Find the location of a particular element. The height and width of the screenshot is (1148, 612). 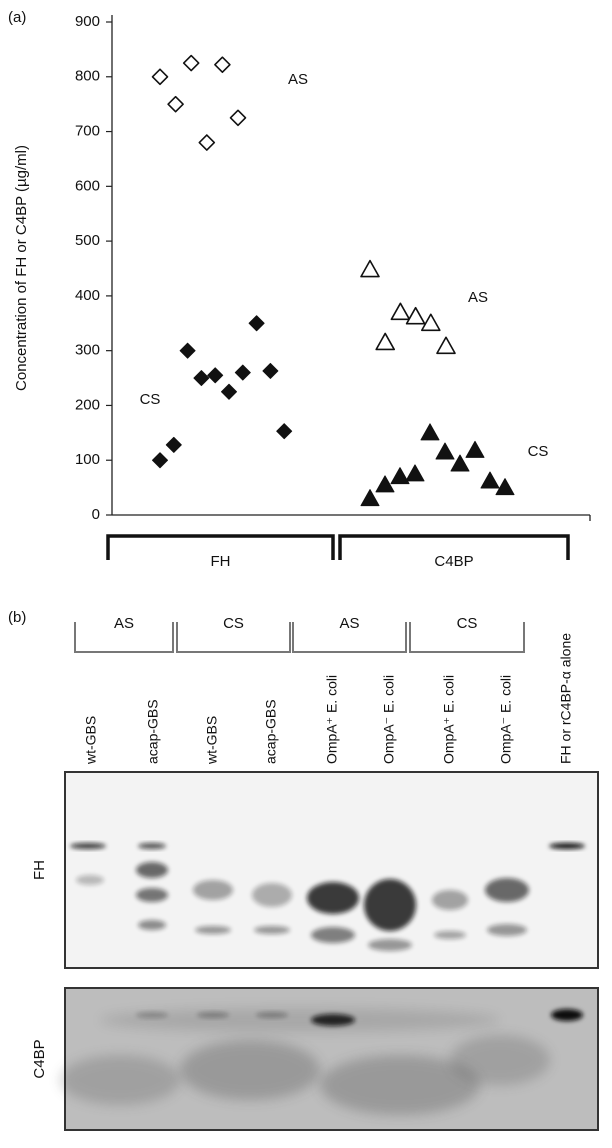

row-label: FH is located at coordinates (39, 870).